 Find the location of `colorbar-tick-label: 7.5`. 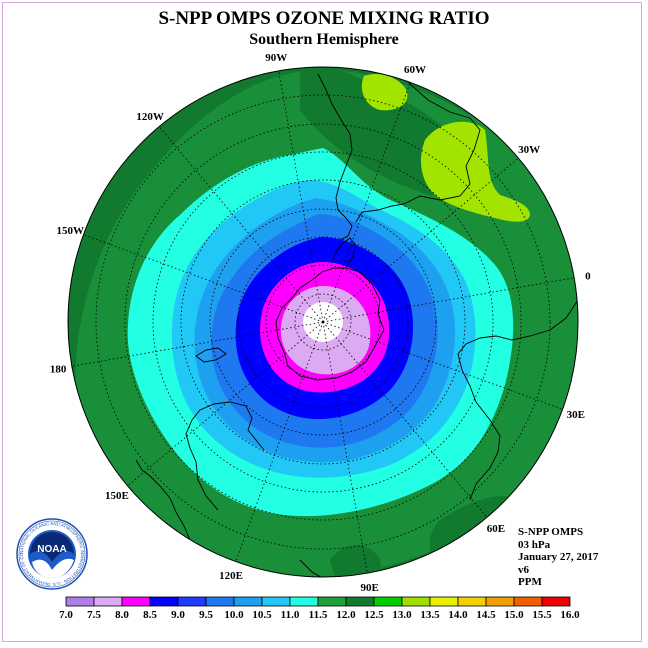

colorbar-tick-label: 7.5 is located at coordinates (94, 615).